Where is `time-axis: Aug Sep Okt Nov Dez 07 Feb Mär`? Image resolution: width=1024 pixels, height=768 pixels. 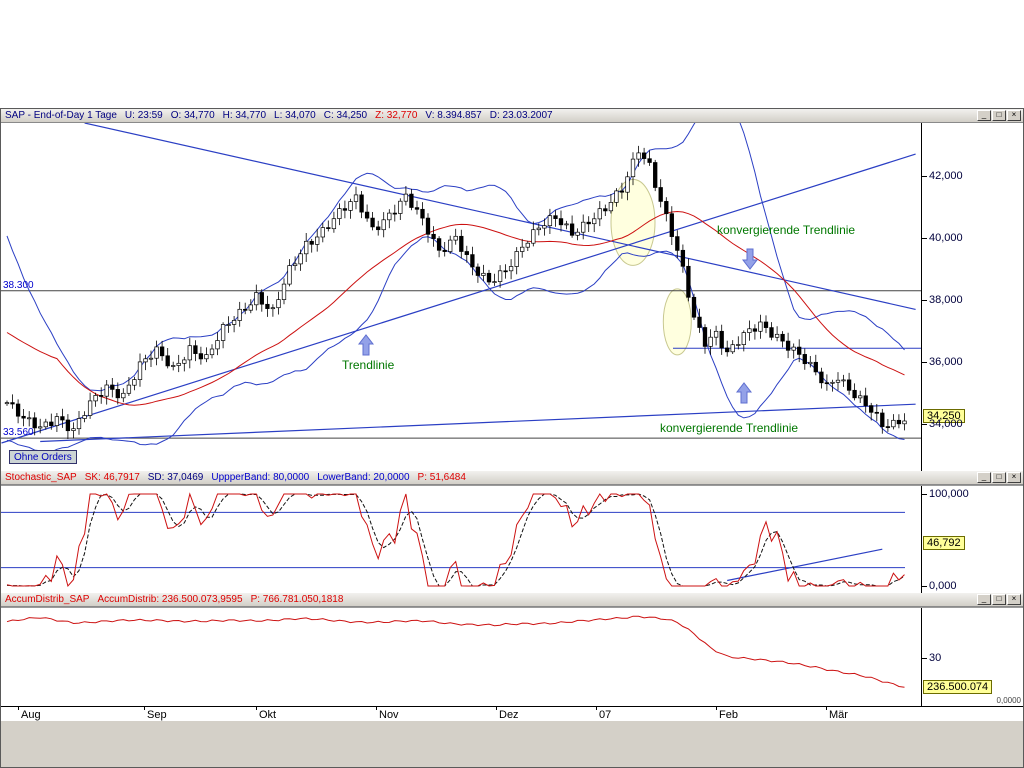 time-axis: Aug Sep Okt Nov Dez 07 Feb Mär is located at coordinates (512, 713).